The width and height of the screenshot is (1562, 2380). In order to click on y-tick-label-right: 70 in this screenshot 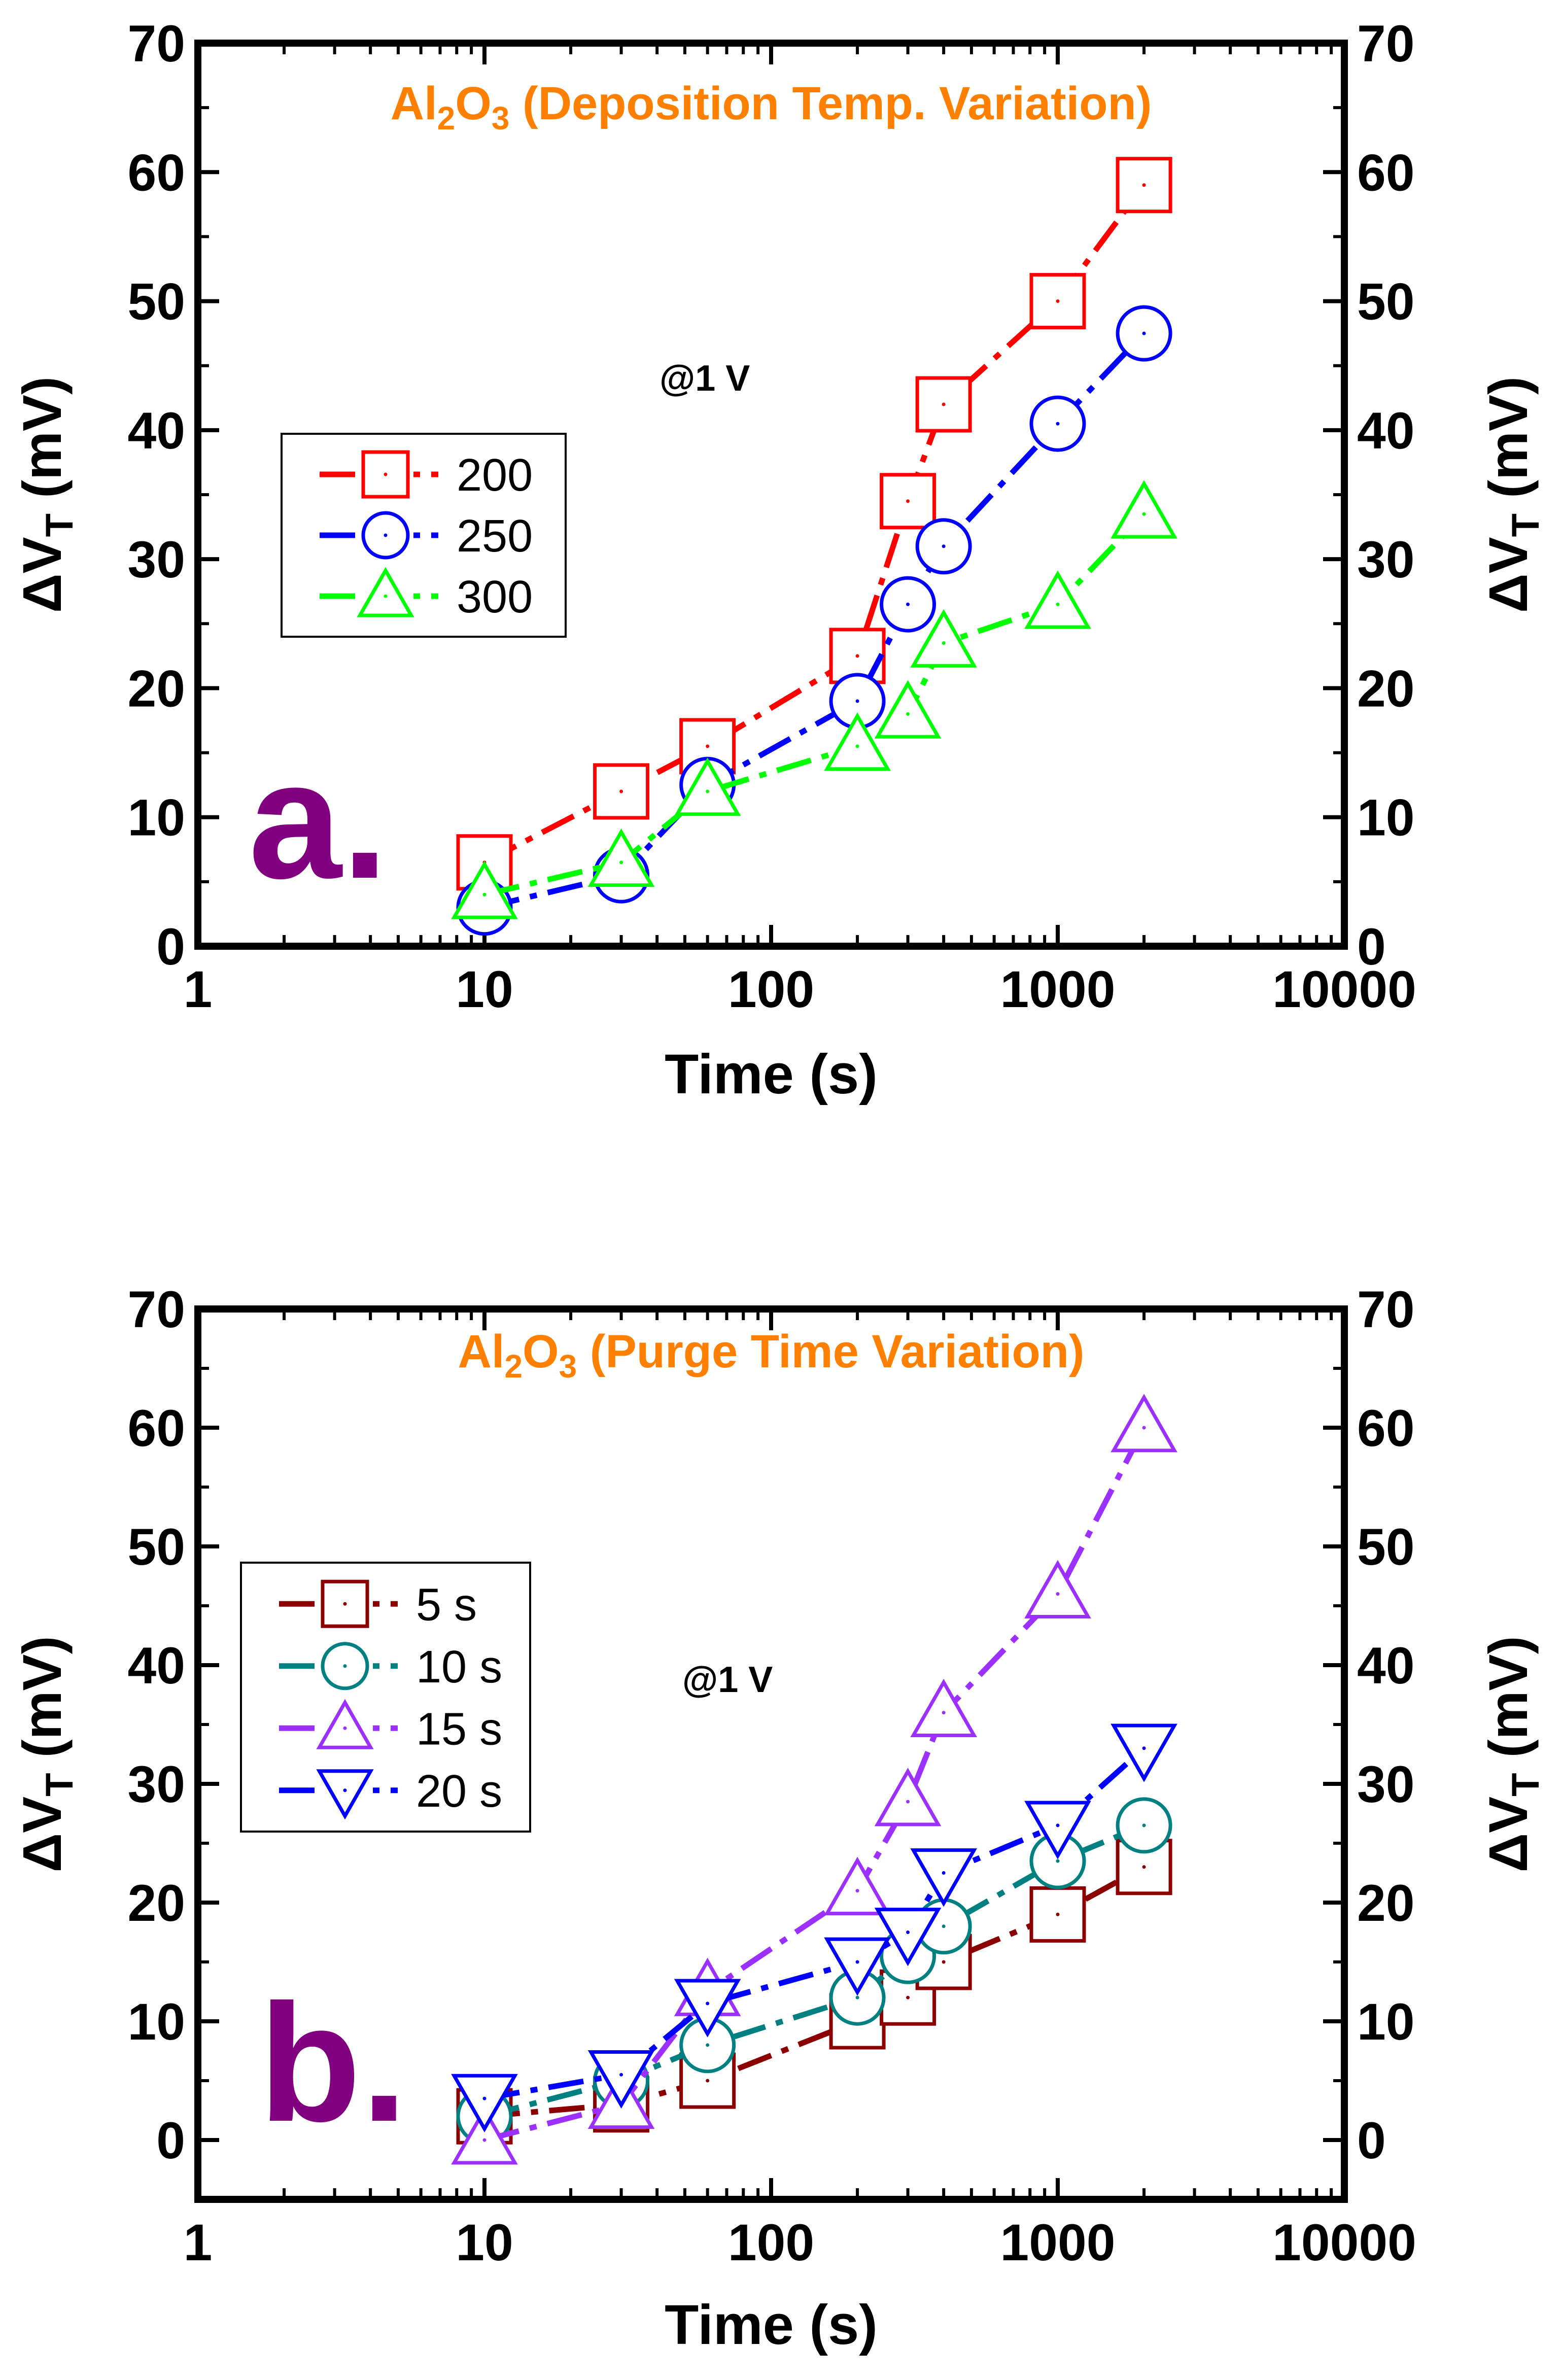, I will do `click(1385, 44)`.